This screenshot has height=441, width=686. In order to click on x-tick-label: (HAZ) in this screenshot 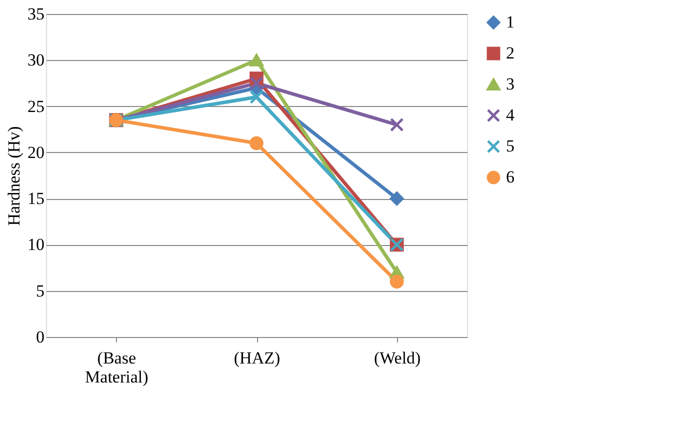, I will do `click(257, 358)`.